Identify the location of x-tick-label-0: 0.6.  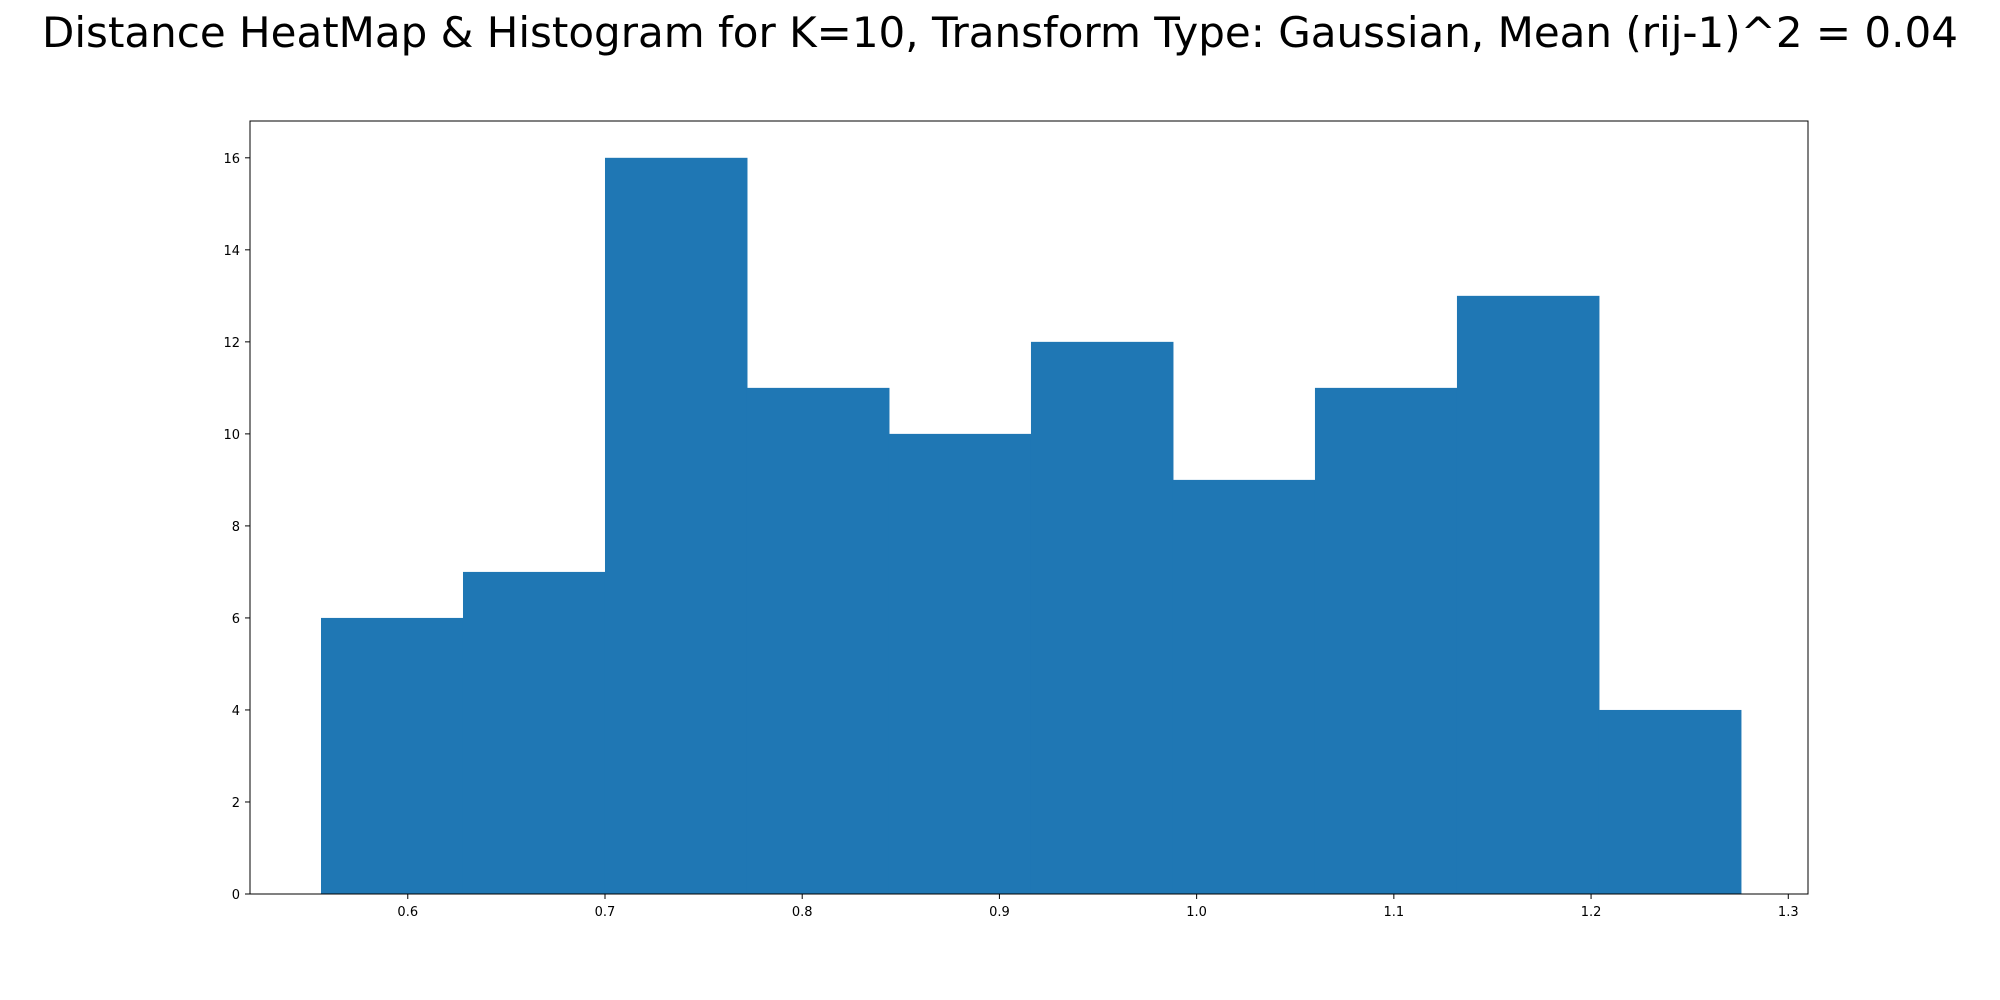
(407, 912).